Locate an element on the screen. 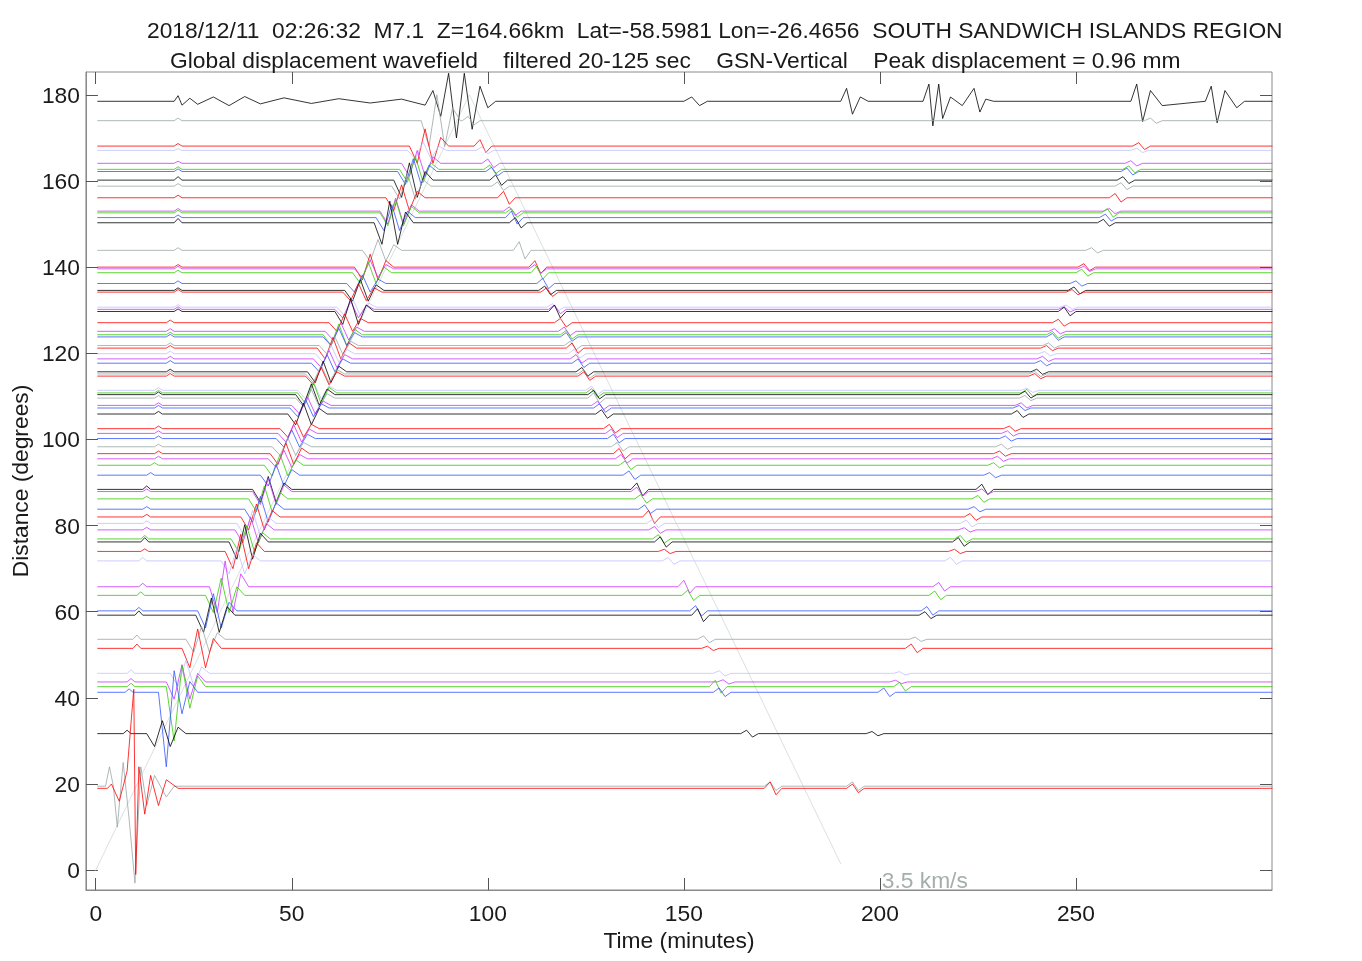 This screenshot has height=961, width=1362. x-tick-label: 200 is located at coordinates (879, 912).